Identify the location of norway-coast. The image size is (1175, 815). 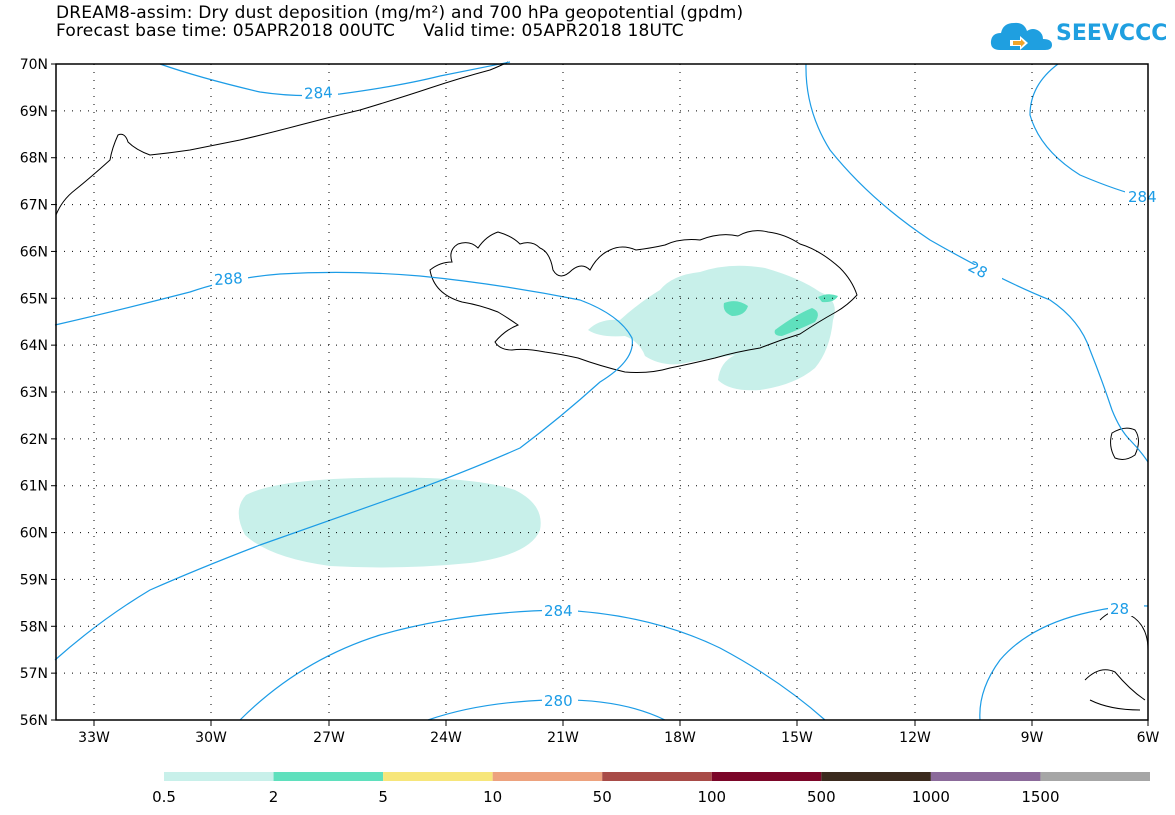
(1116, 660).